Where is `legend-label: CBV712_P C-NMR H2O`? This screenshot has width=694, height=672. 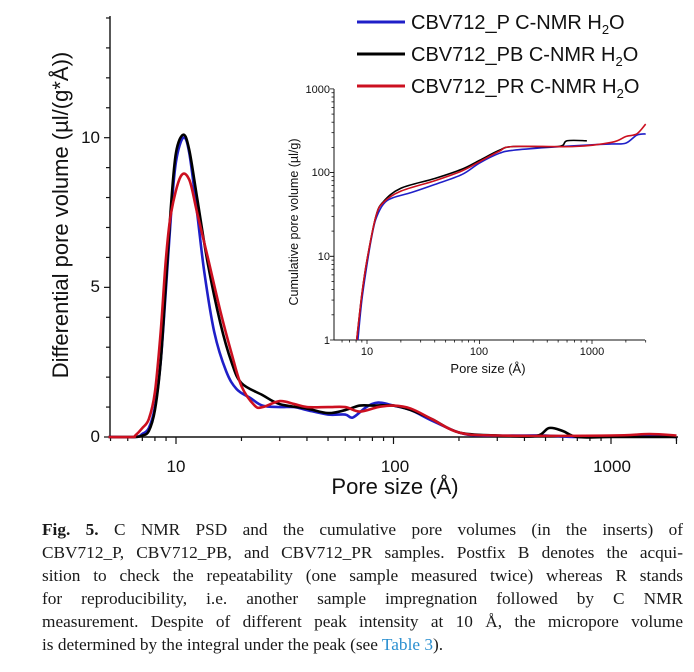
legend-label: CBV712_P C-NMR H2O is located at coordinates (518, 24).